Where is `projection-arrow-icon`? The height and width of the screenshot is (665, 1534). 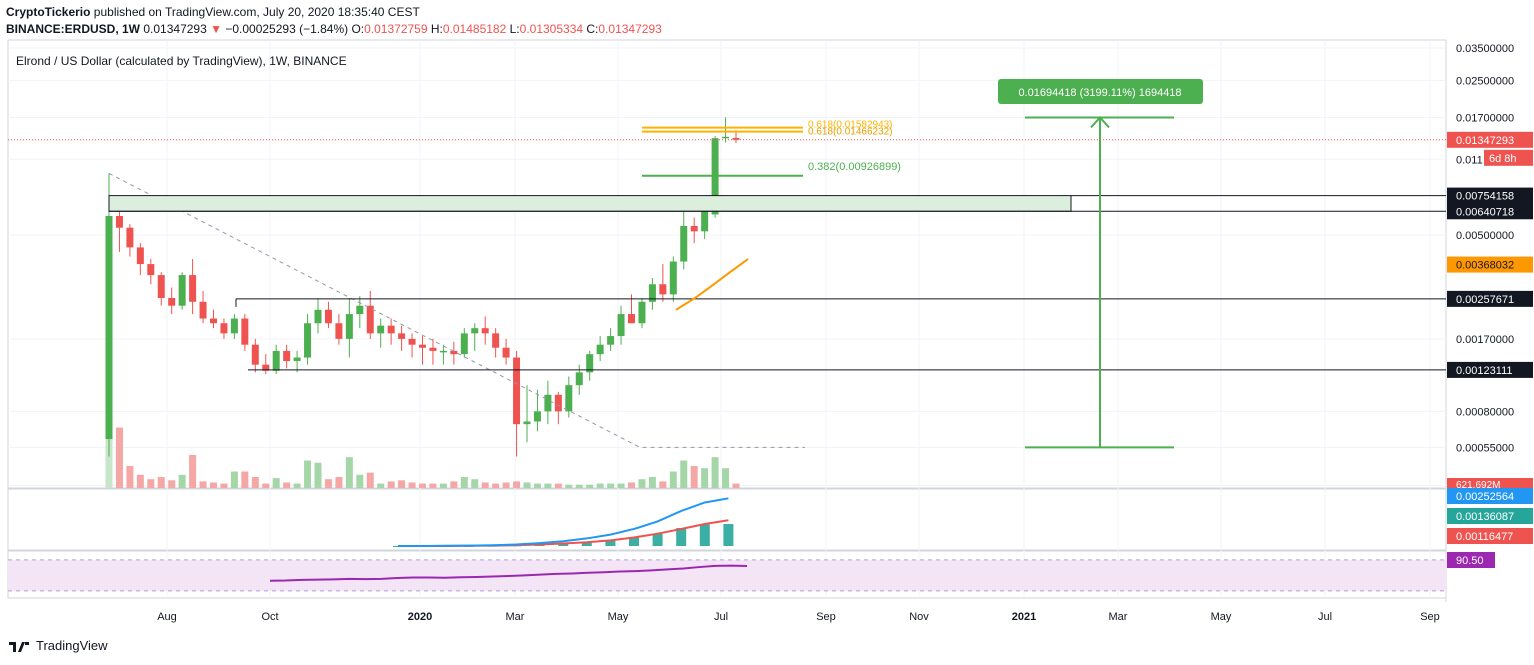
projection-arrow-icon is located at coordinates (1100, 122).